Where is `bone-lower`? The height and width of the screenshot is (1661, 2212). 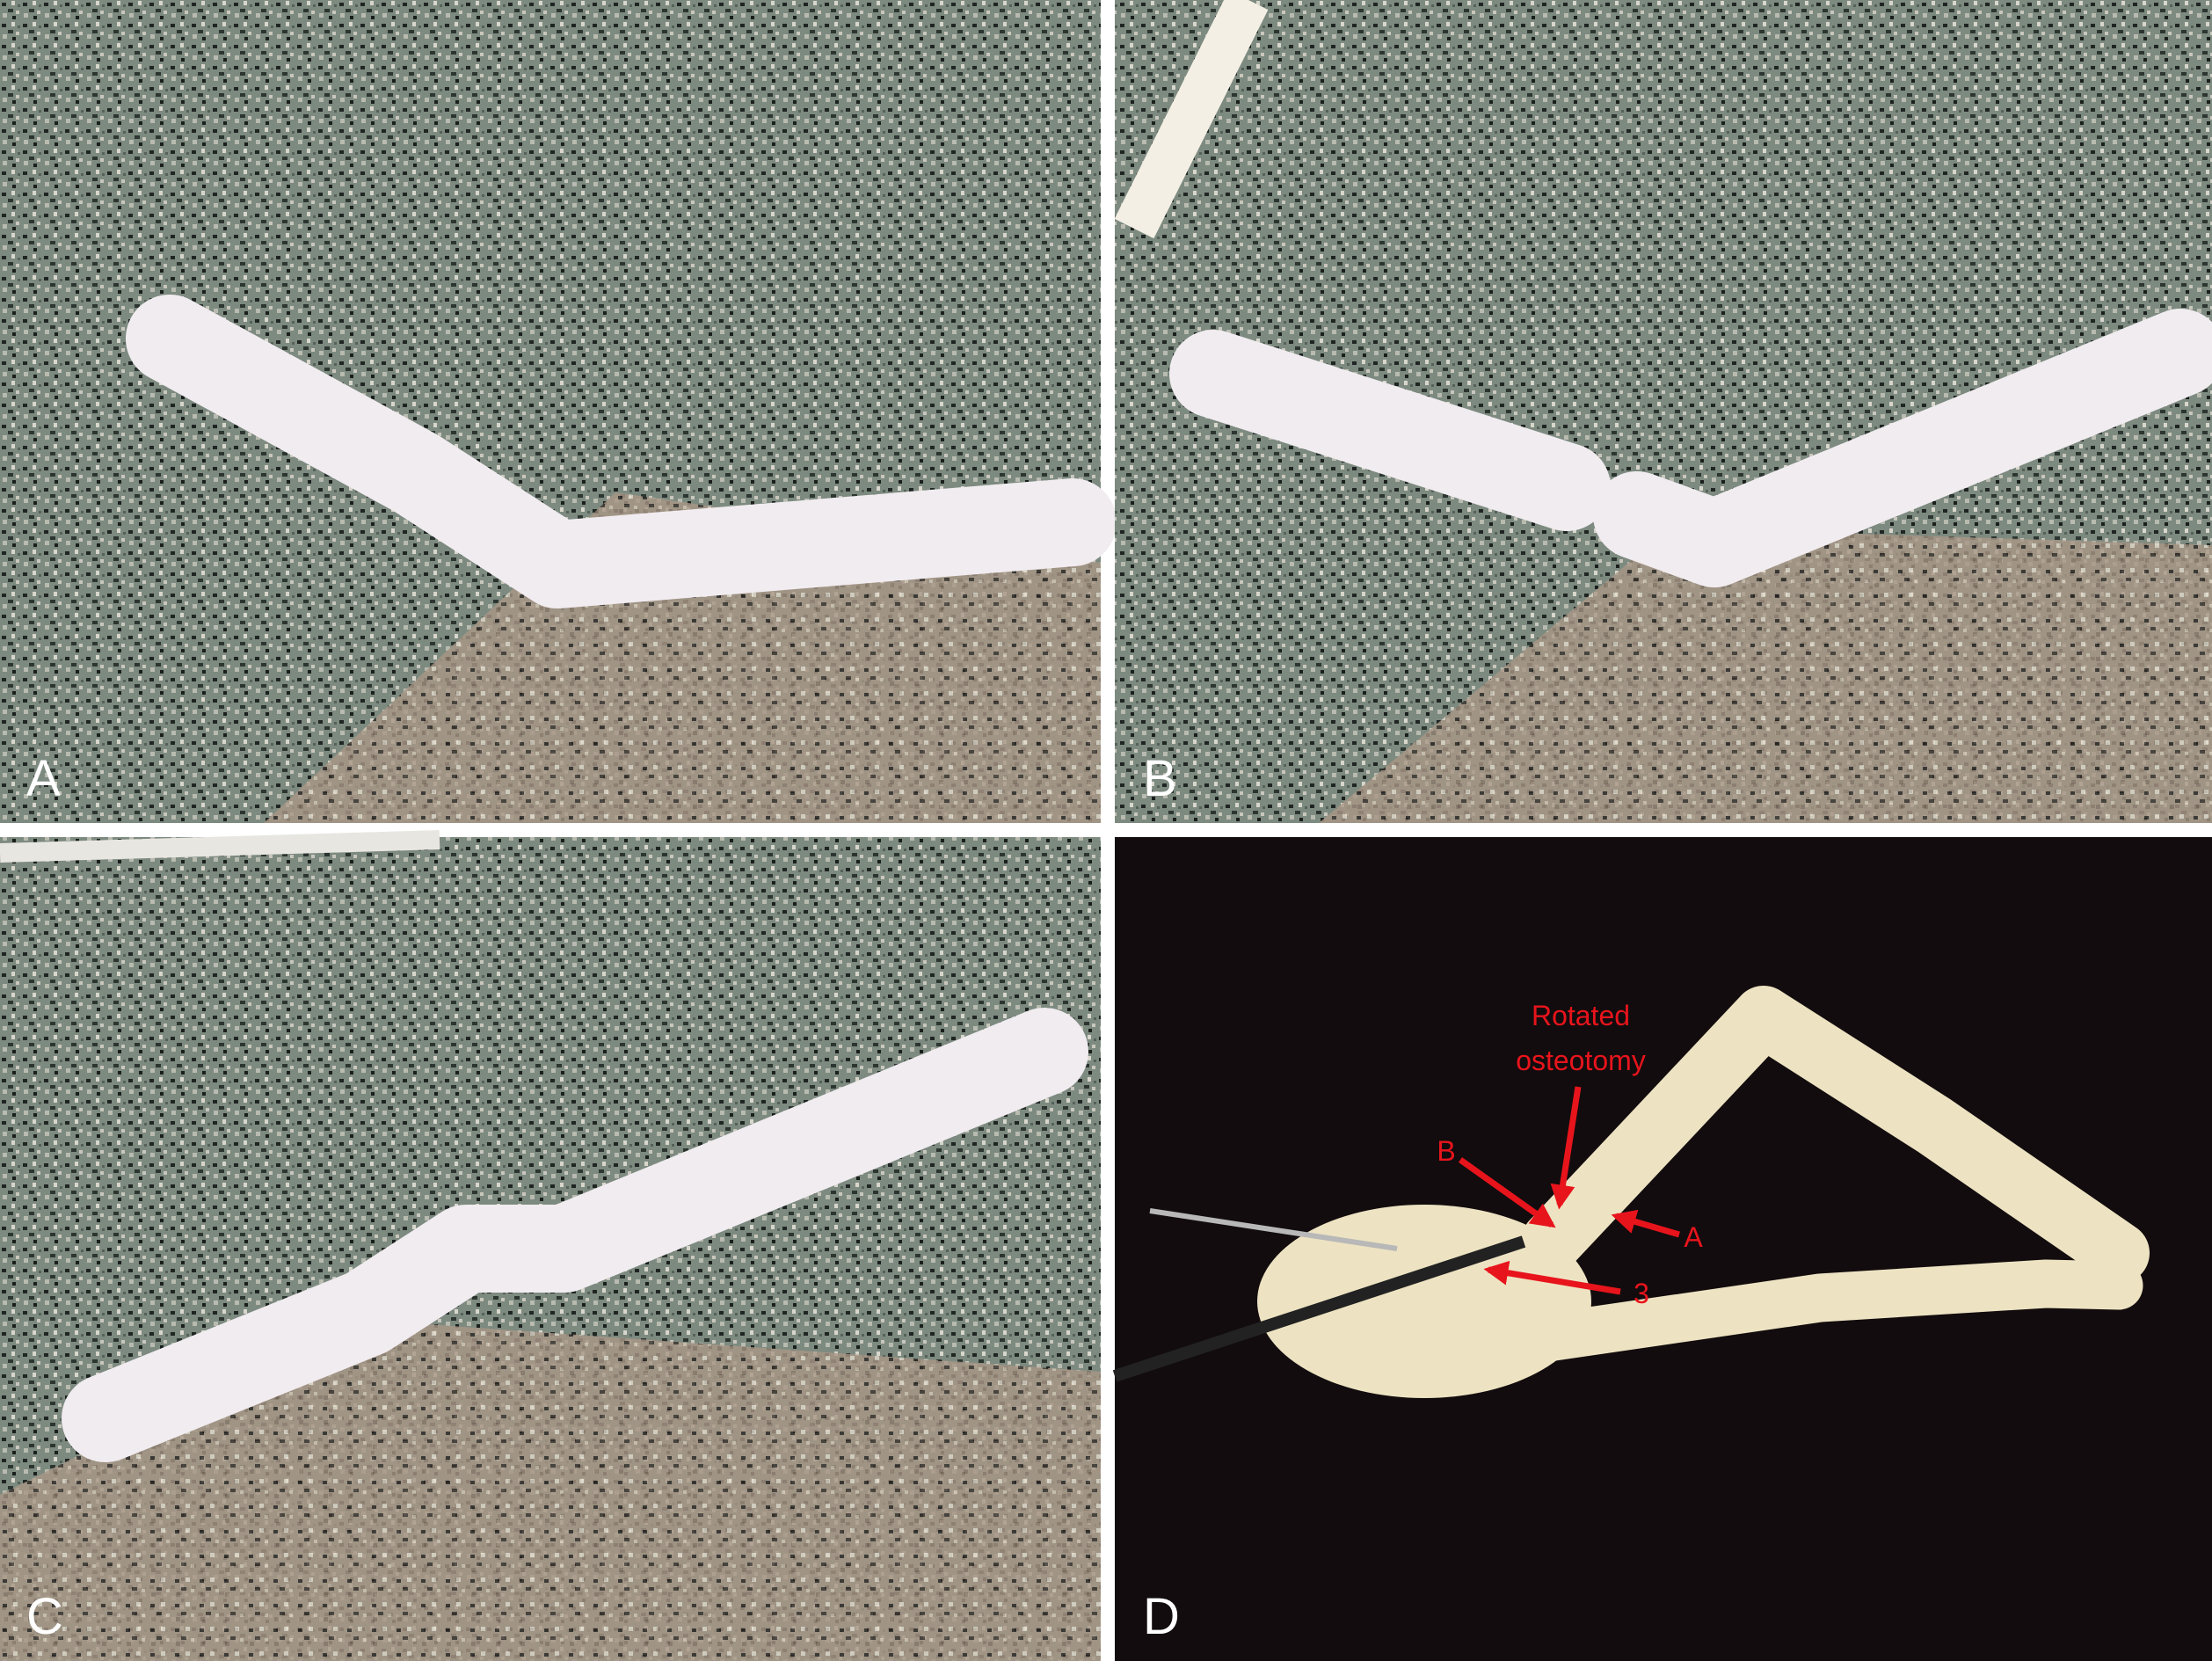
bone-lower is located at coordinates (1821, 1312).